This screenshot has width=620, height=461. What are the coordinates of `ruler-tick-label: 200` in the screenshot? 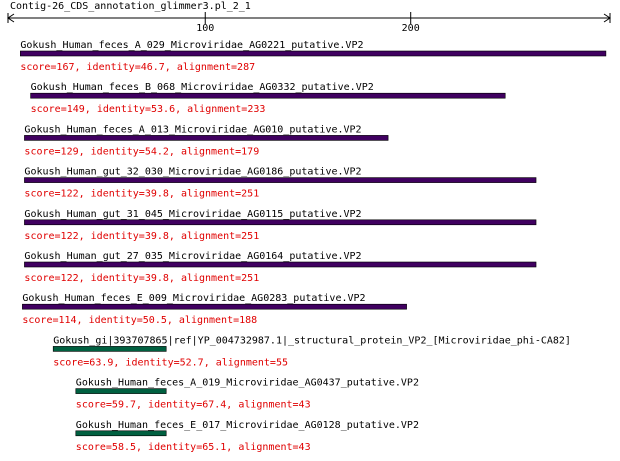 It's located at (411, 28).